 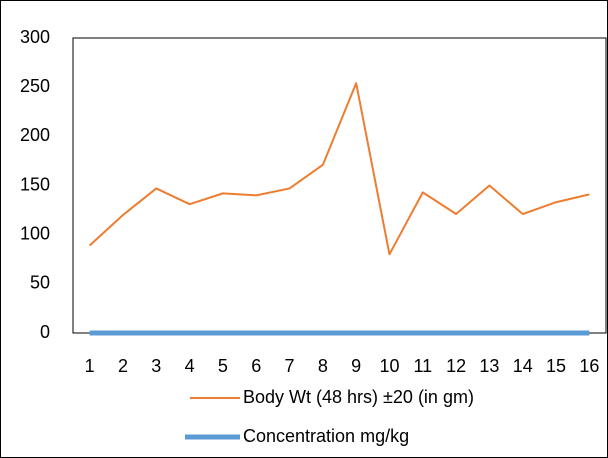 What do you see at coordinates (190, 366) in the screenshot?
I see `x-tick-label: 4` at bounding box center [190, 366].